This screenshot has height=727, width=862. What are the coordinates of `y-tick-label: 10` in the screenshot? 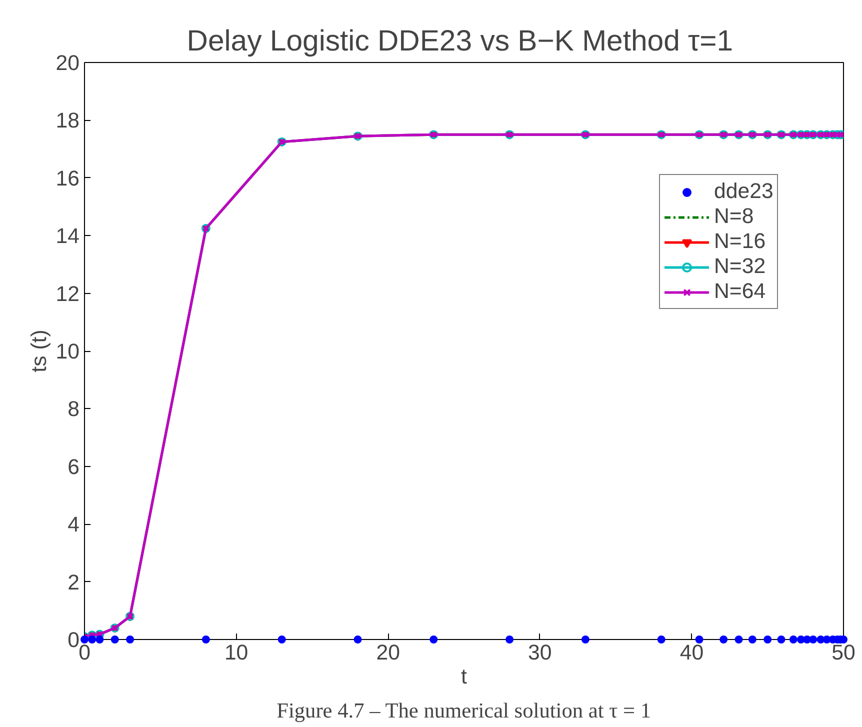 It's located at (68, 352).